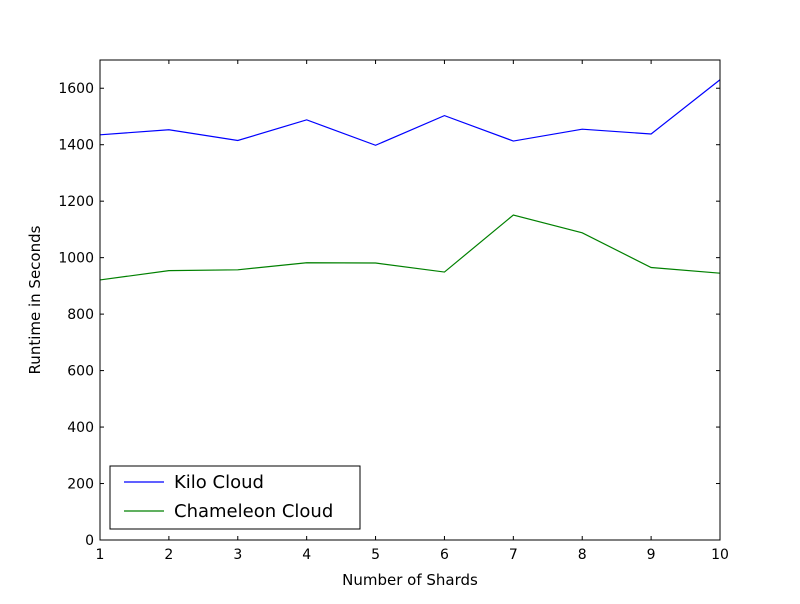  Describe the element at coordinates (80, 372) in the screenshot. I see `y-tick-label: 600` at that location.